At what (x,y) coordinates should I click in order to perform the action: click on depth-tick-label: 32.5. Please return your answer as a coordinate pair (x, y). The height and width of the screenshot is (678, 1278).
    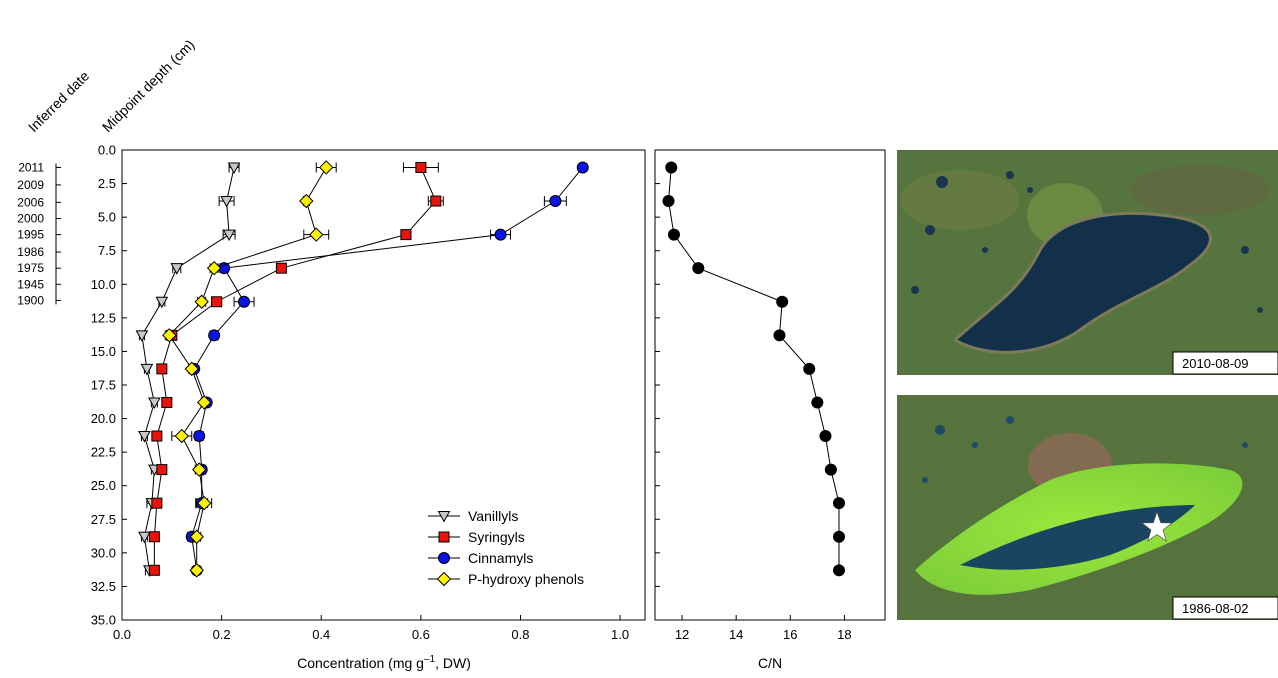
    Looking at the image, I should click on (103, 586).